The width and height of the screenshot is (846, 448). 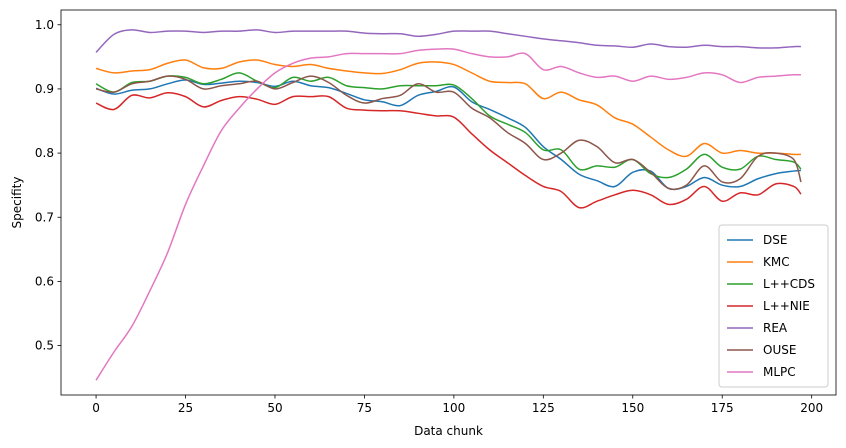 I want to click on y-tick-label: 0.9, so click(x=44, y=89).